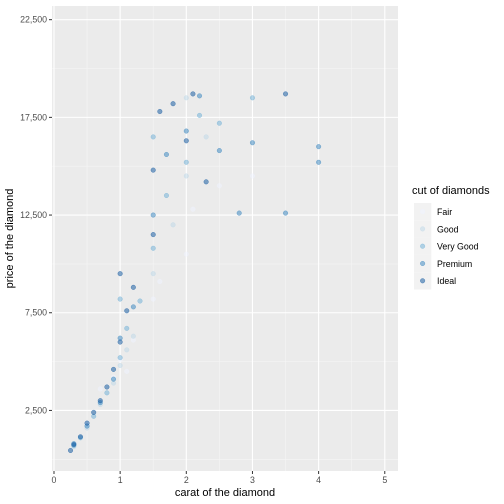  What do you see at coordinates (36, 313) in the screenshot?
I see `y-tick-label: 7,500` at bounding box center [36, 313].